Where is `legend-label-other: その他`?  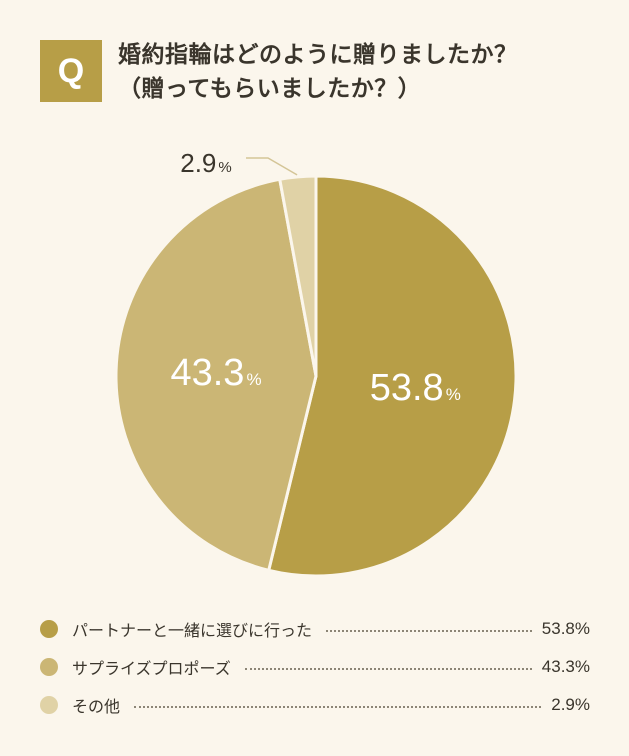 legend-label-other: その他 is located at coordinates (96, 706).